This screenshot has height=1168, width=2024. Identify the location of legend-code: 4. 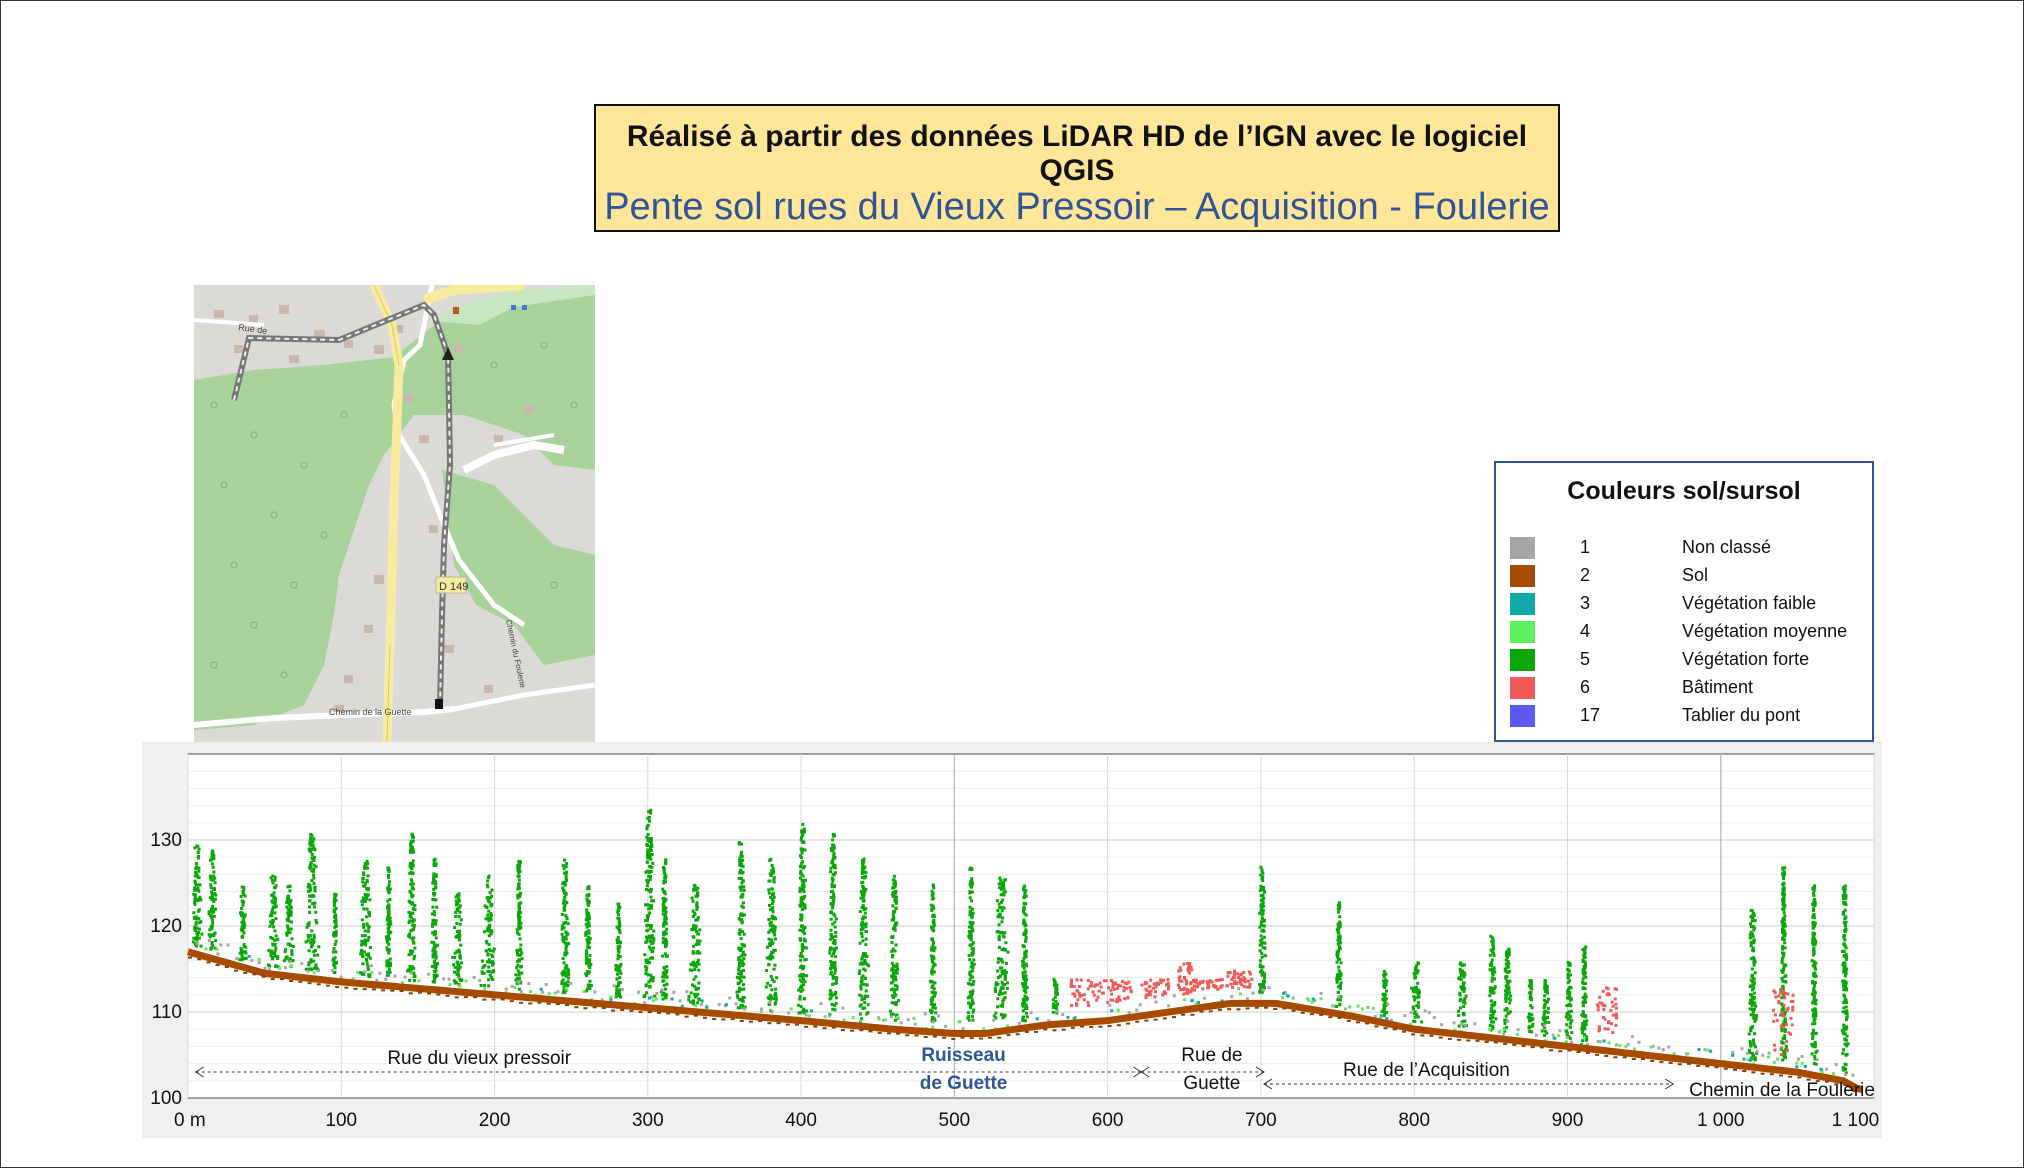
(1585, 631).